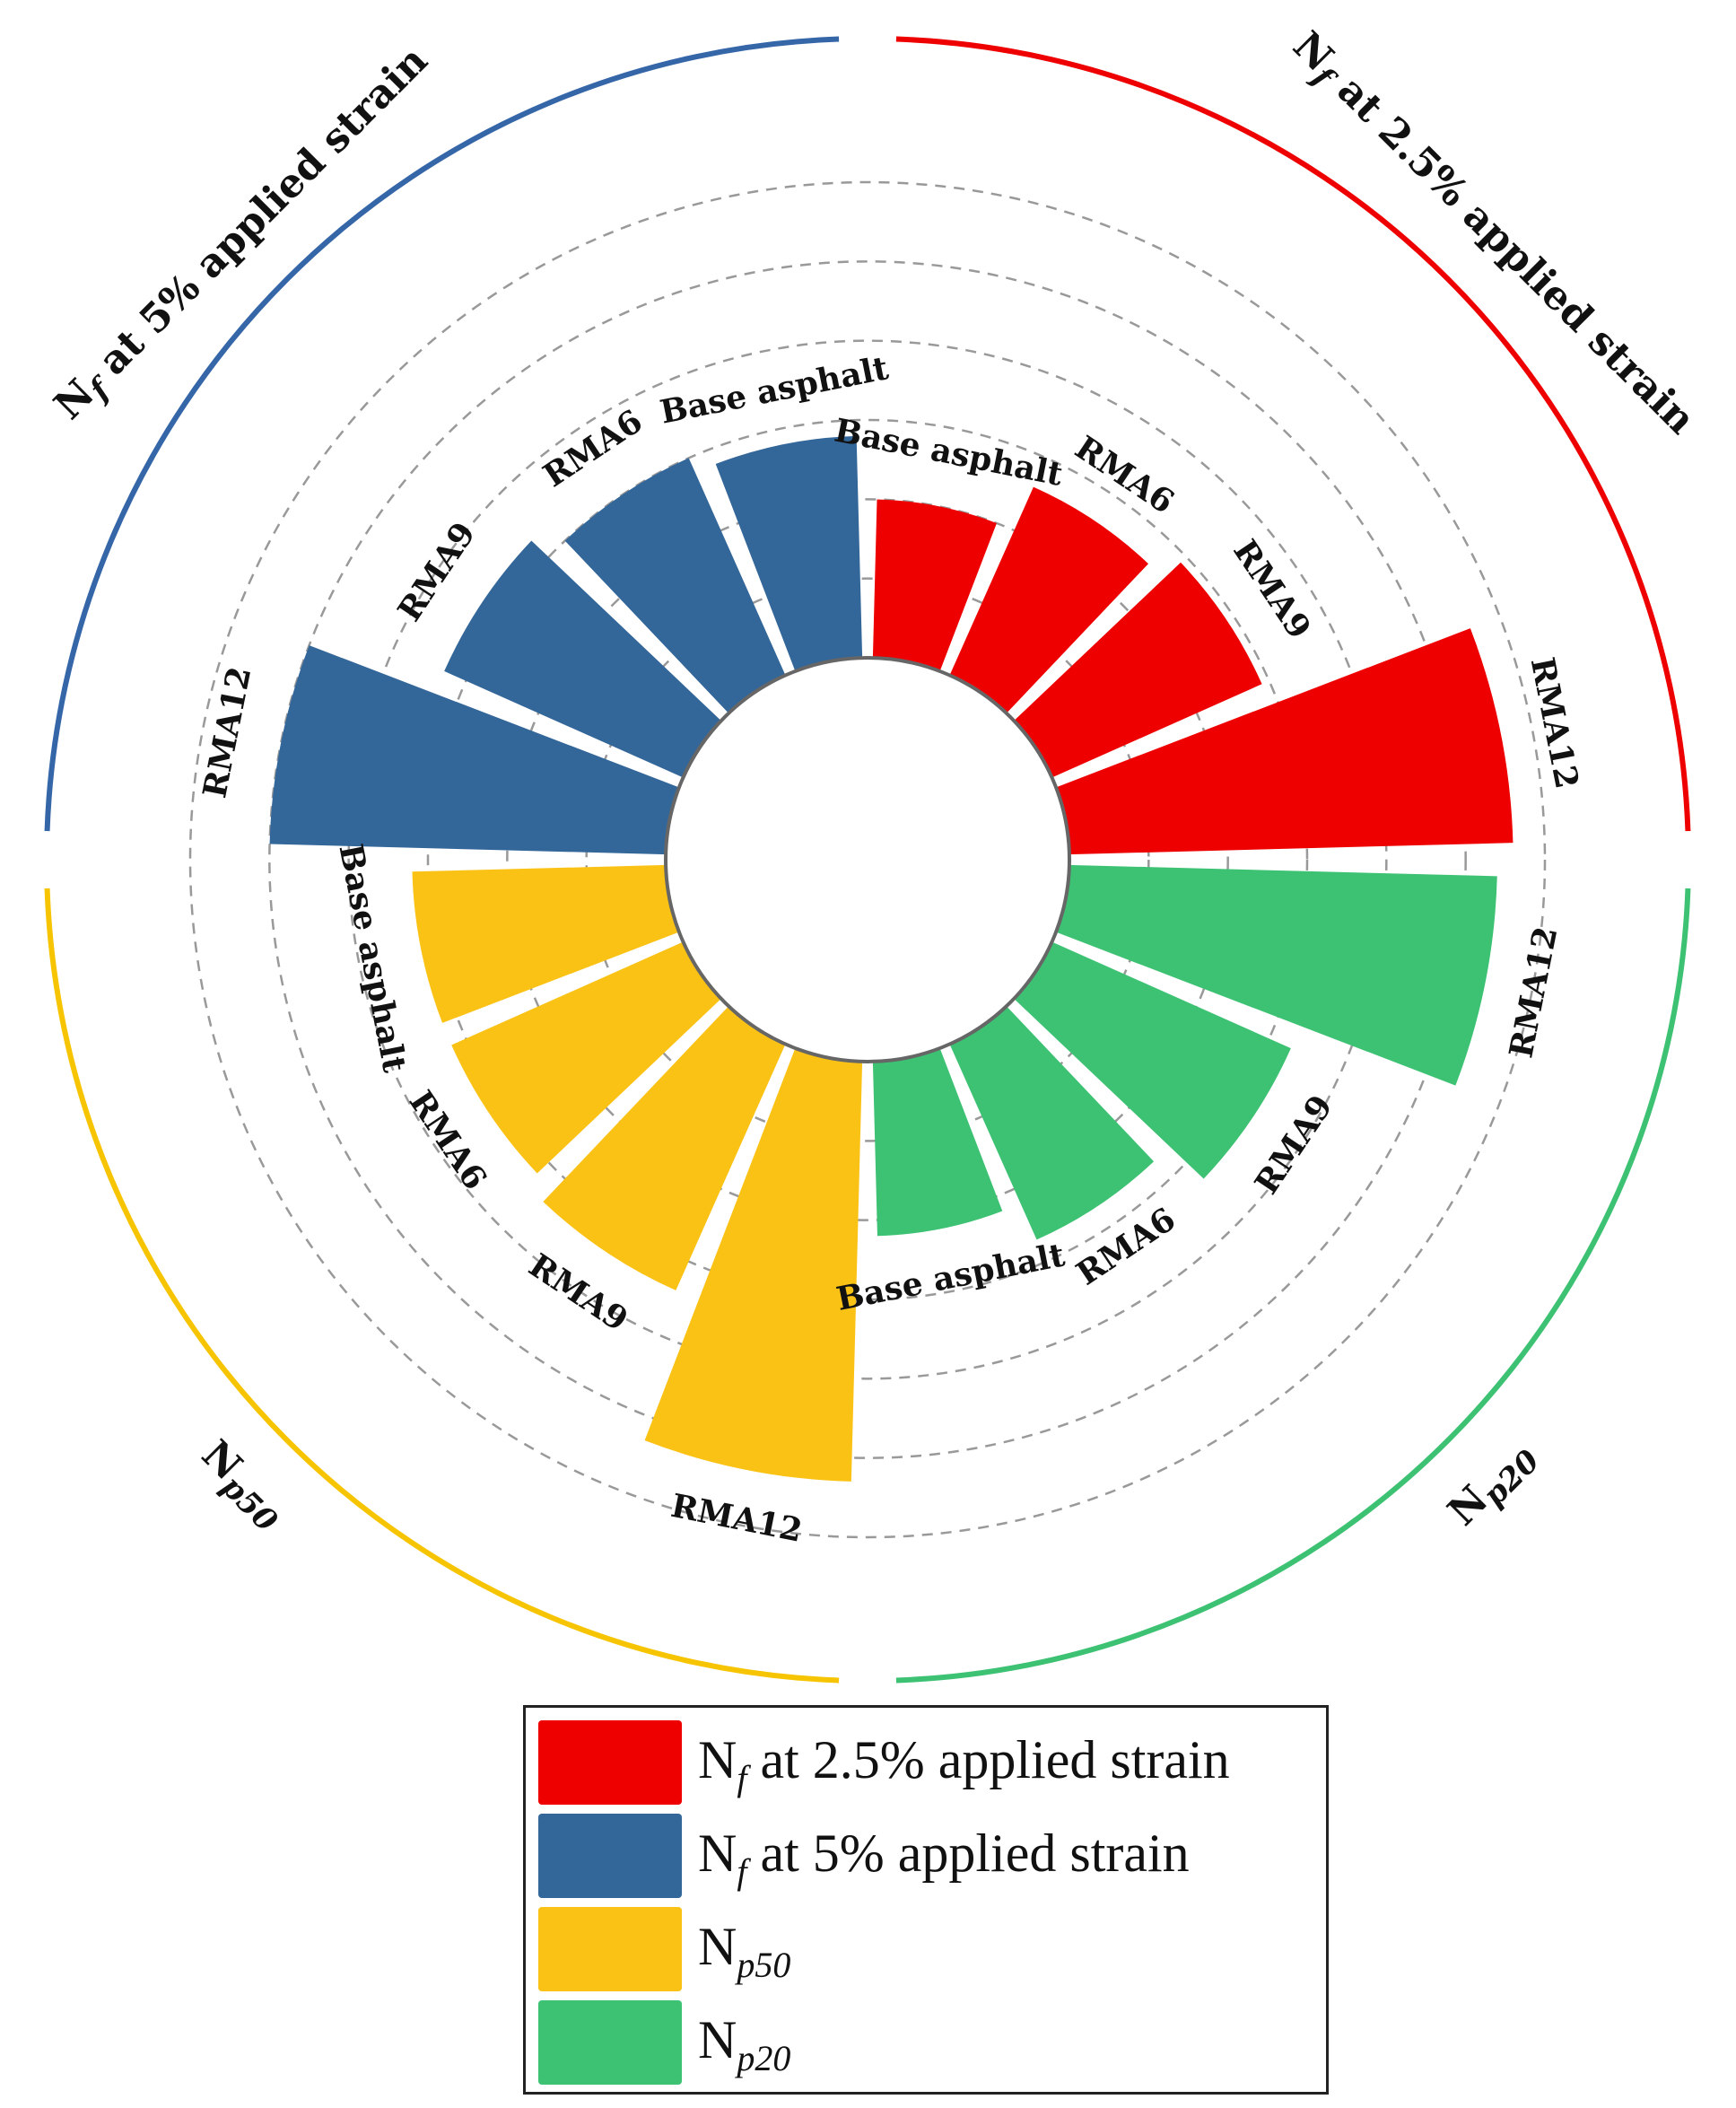 Image resolution: width=1736 pixels, height=2108 pixels. Describe the element at coordinates (242, 1485) in the screenshot. I see `group-title-np50: Np50` at that location.